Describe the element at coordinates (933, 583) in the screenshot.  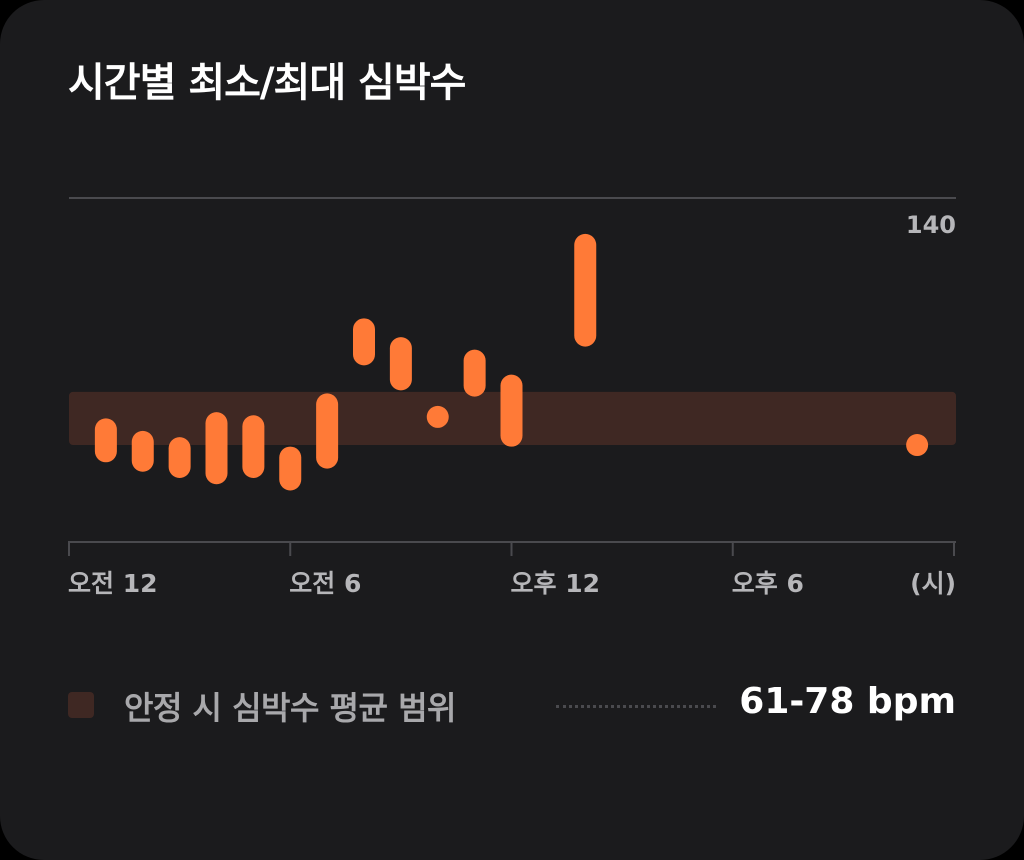
I see `x-unit-label: (시)` at that location.